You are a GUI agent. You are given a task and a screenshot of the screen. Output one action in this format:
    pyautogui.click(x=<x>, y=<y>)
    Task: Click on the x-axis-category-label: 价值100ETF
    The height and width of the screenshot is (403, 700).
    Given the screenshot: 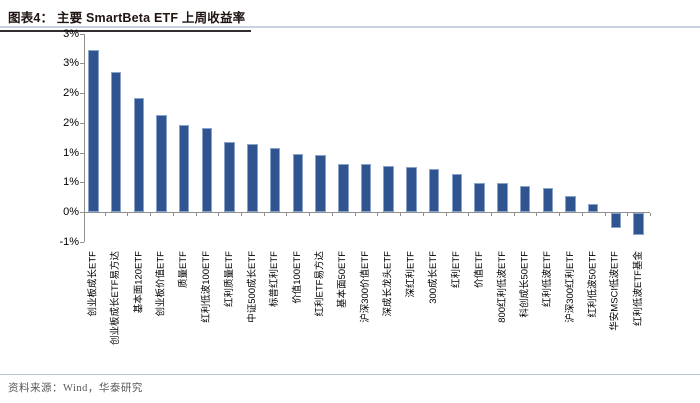 What is the action you would take?
    pyautogui.click(x=297, y=277)
    